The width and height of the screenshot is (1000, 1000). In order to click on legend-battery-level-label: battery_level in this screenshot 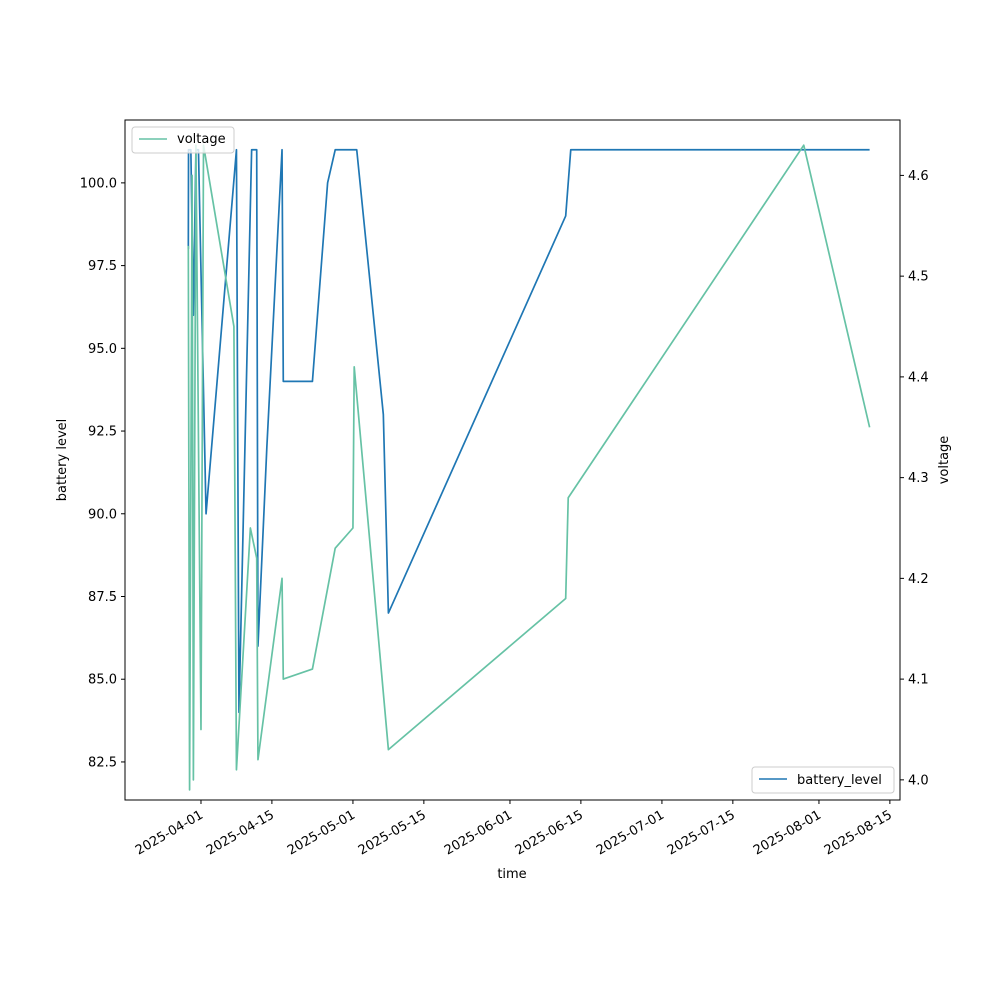, I will do `click(839, 780)`.